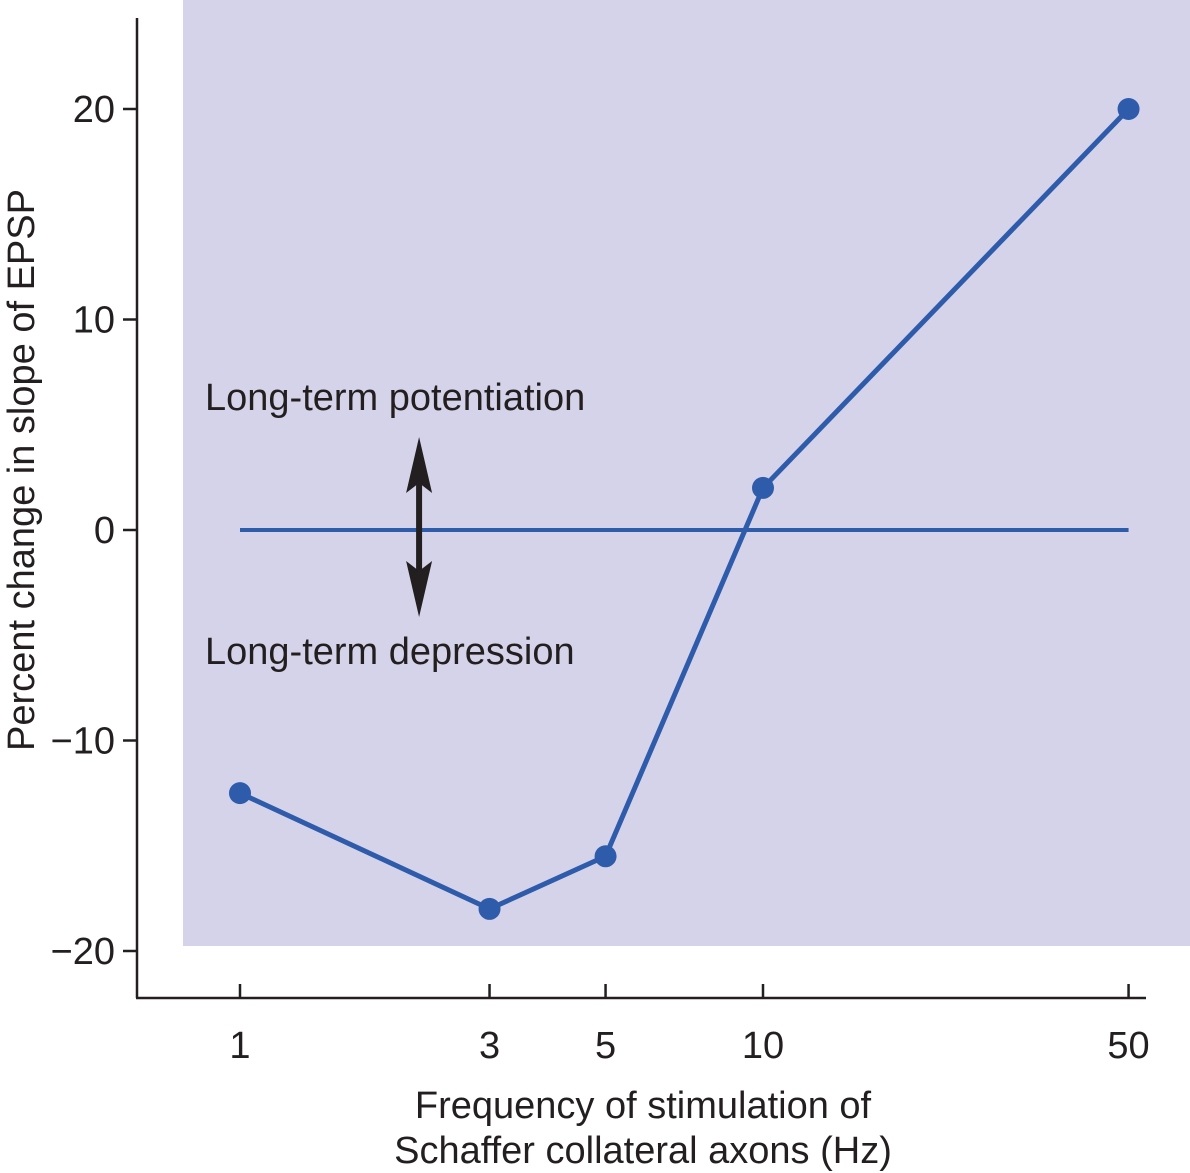  Describe the element at coordinates (419, 589) in the screenshot. I see `arrow-down-icon` at that location.